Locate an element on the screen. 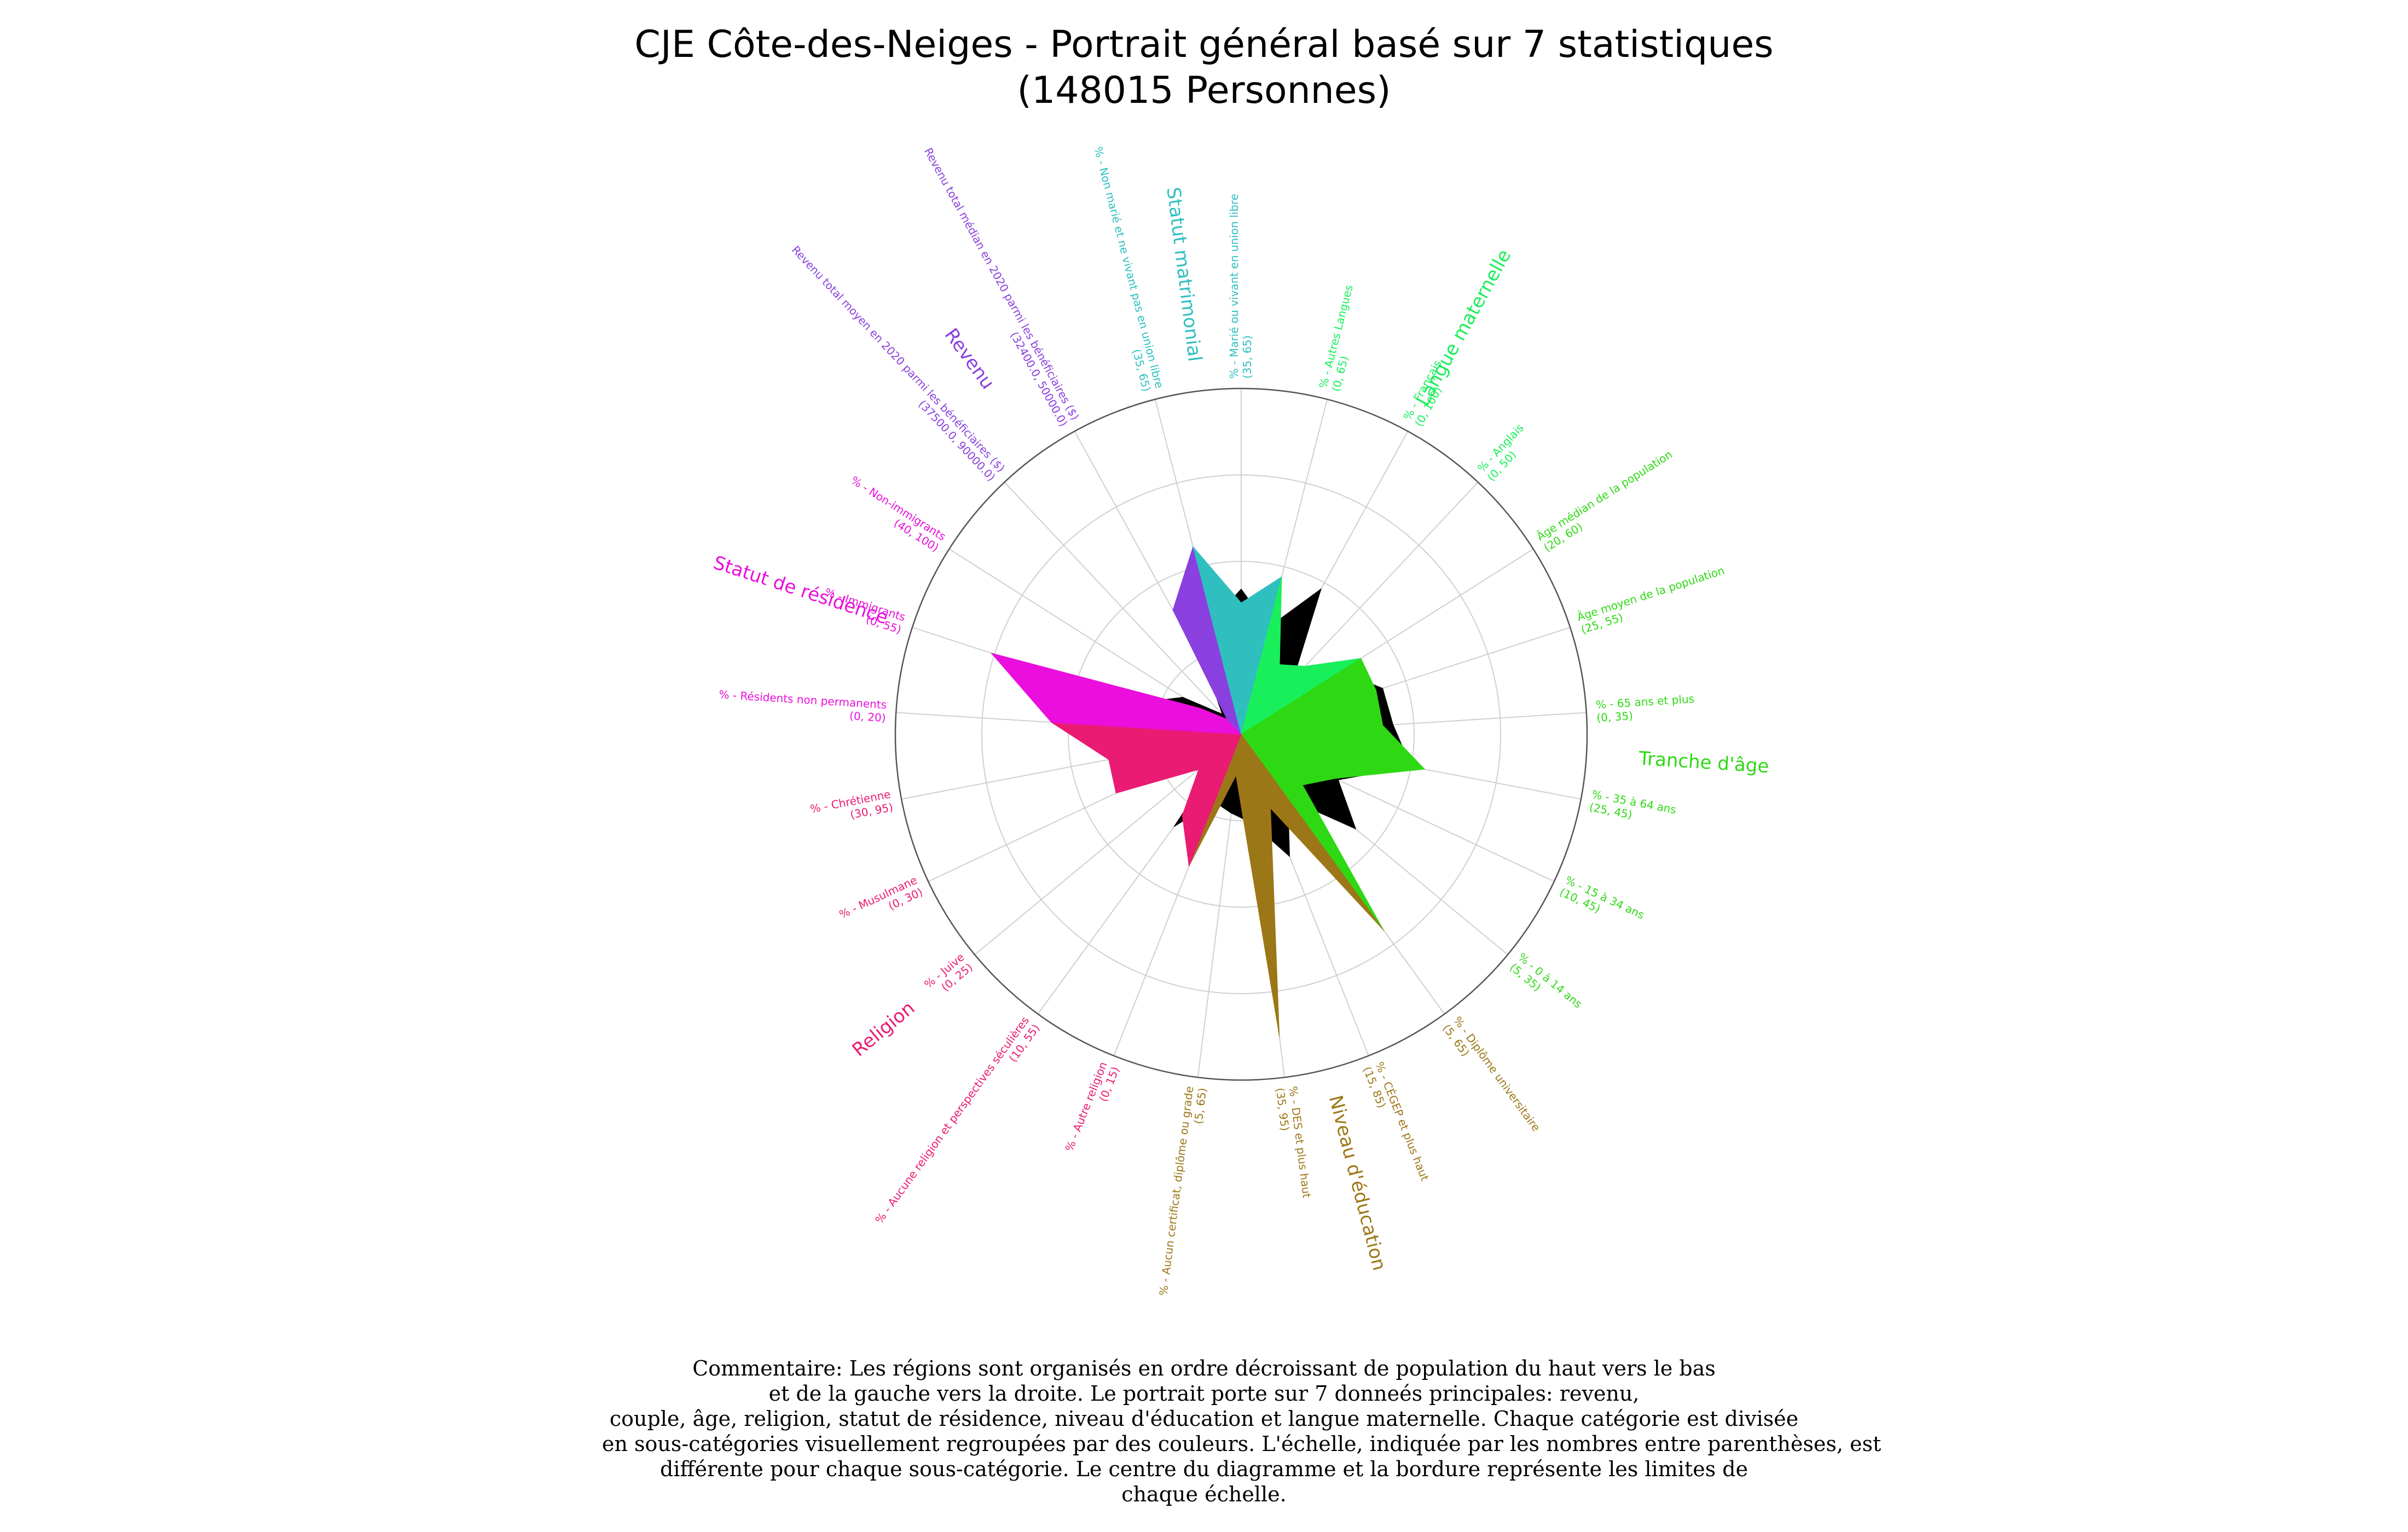  axis-label-name: % - Non-immigrants is located at coordinates (898, 508).